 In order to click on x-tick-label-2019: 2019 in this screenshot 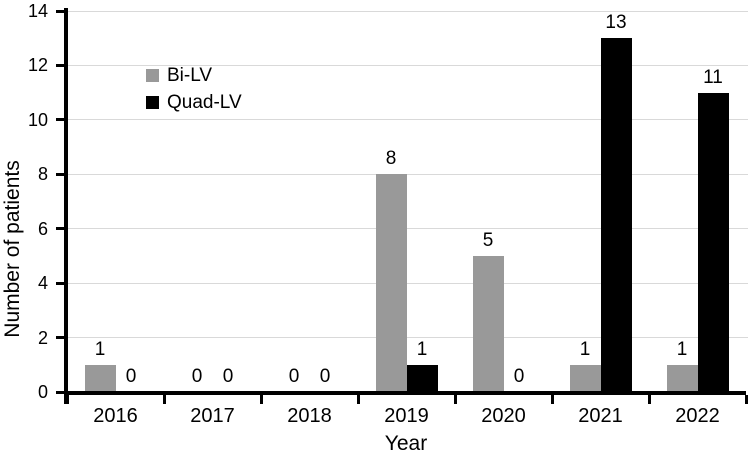, I will do `click(406, 416)`.